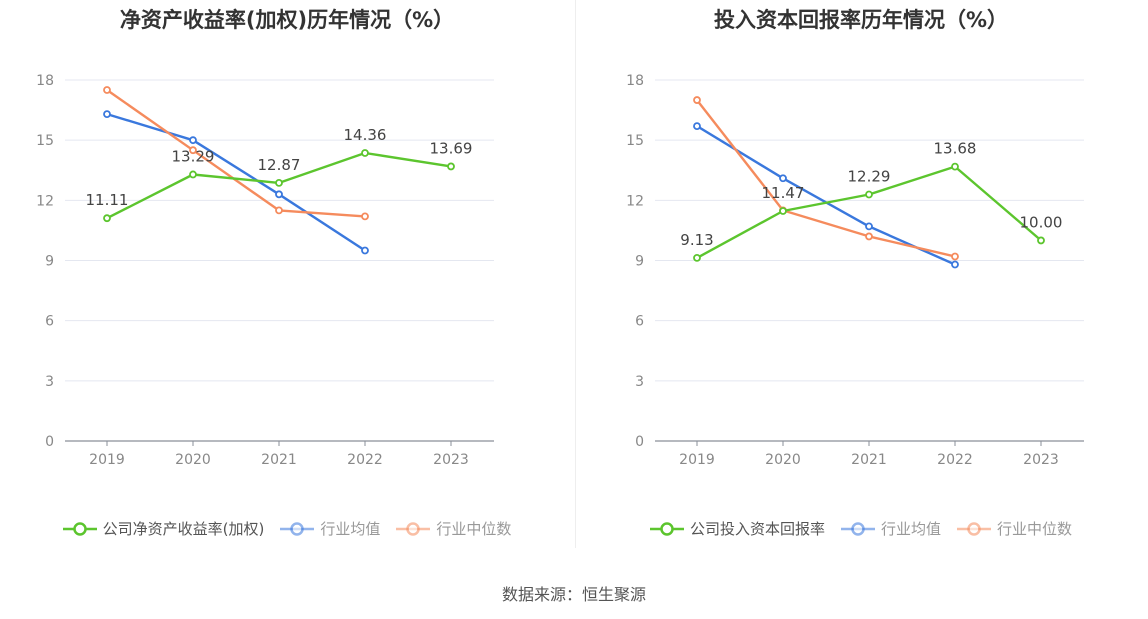 The height and width of the screenshot is (619, 1148). What do you see at coordinates (575, 274) in the screenshot?
I see `panel-divider` at bounding box center [575, 274].